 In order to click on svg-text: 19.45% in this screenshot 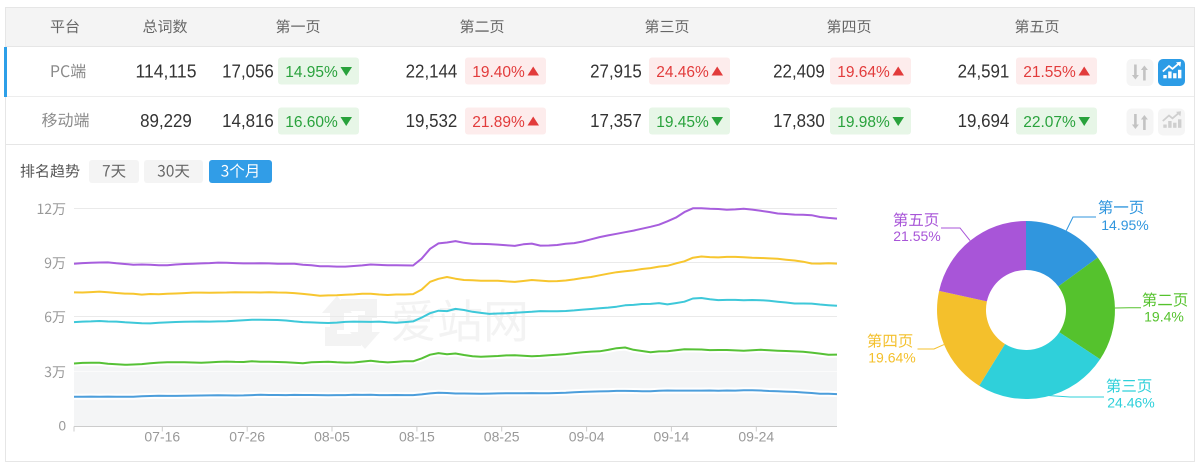, I will do `click(682, 122)`.